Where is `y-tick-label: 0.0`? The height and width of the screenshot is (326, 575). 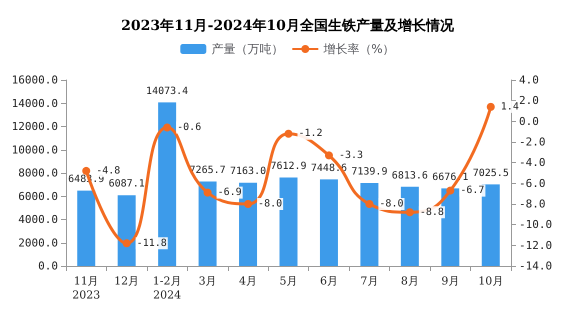 y-tick-label: 0.0 is located at coordinates (48, 266).